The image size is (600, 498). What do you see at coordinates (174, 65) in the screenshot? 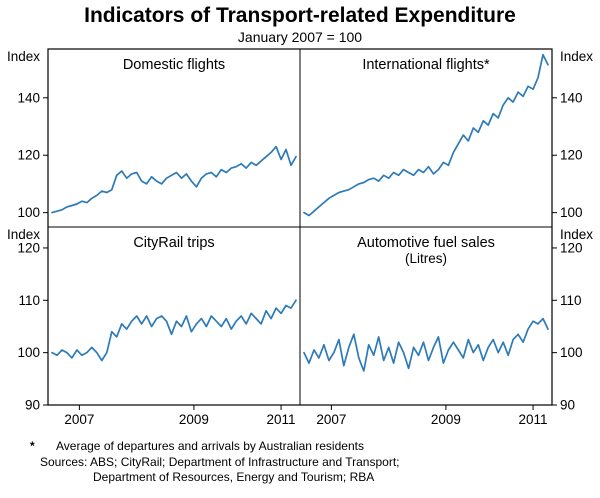
I see `svg-text: Domestic flights` at bounding box center [174, 65].